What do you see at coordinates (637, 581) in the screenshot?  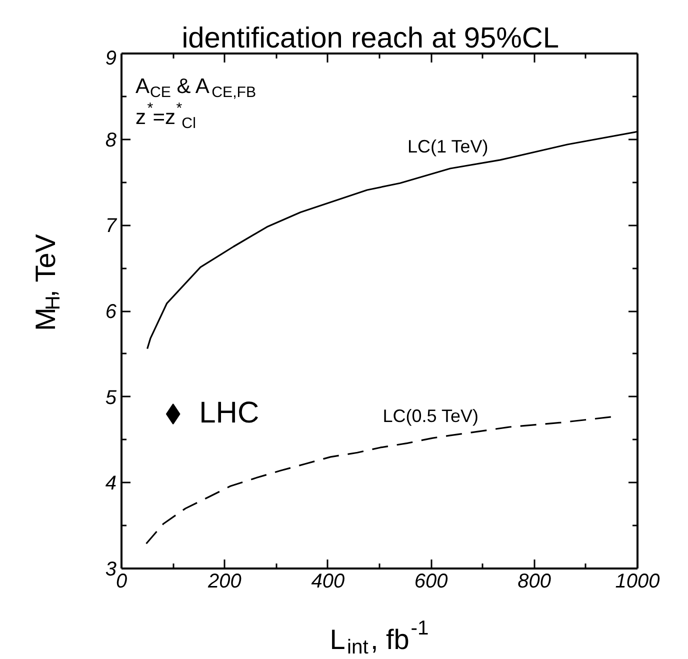 I see `x-tick-label: 1000` at bounding box center [637, 581].